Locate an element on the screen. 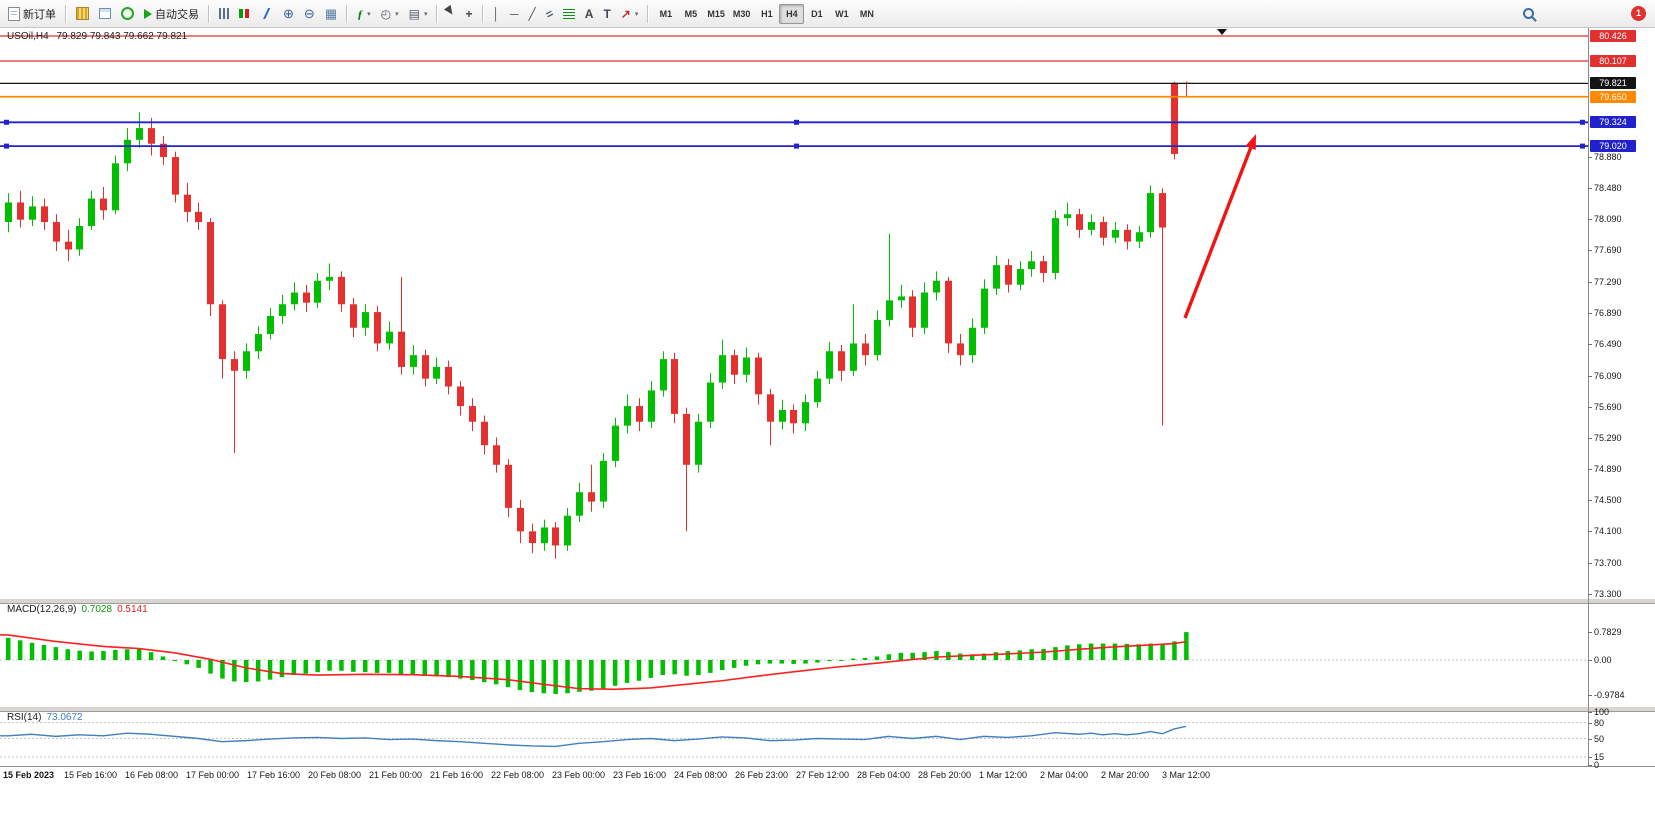 The height and width of the screenshot is (830, 1655). rsi-axis-label: 100 is located at coordinates (1602, 712).